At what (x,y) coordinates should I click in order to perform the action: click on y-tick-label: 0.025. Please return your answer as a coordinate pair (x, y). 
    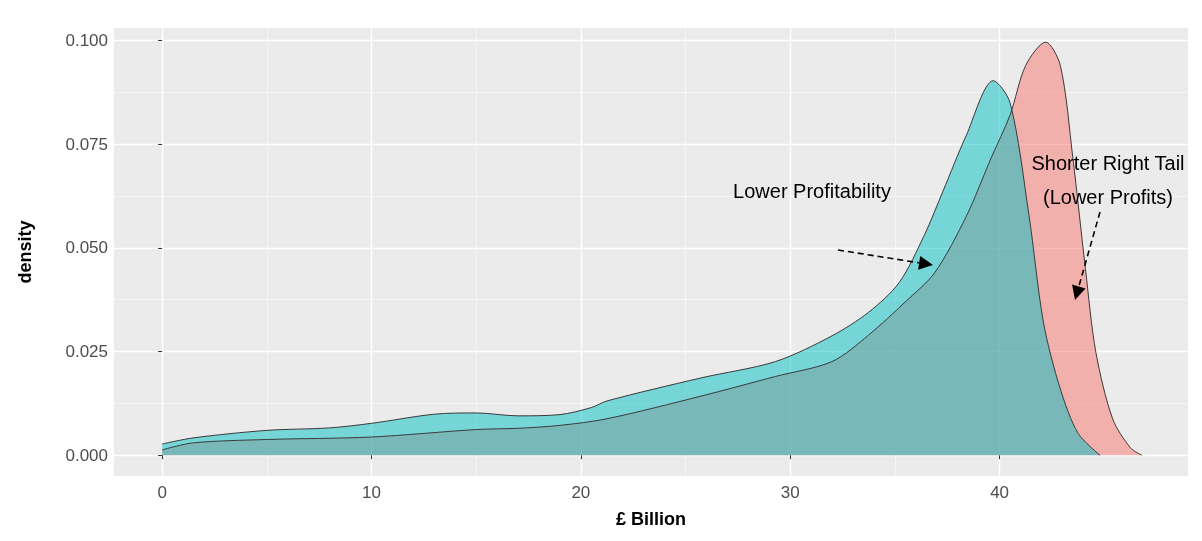
    Looking at the image, I should click on (86, 352).